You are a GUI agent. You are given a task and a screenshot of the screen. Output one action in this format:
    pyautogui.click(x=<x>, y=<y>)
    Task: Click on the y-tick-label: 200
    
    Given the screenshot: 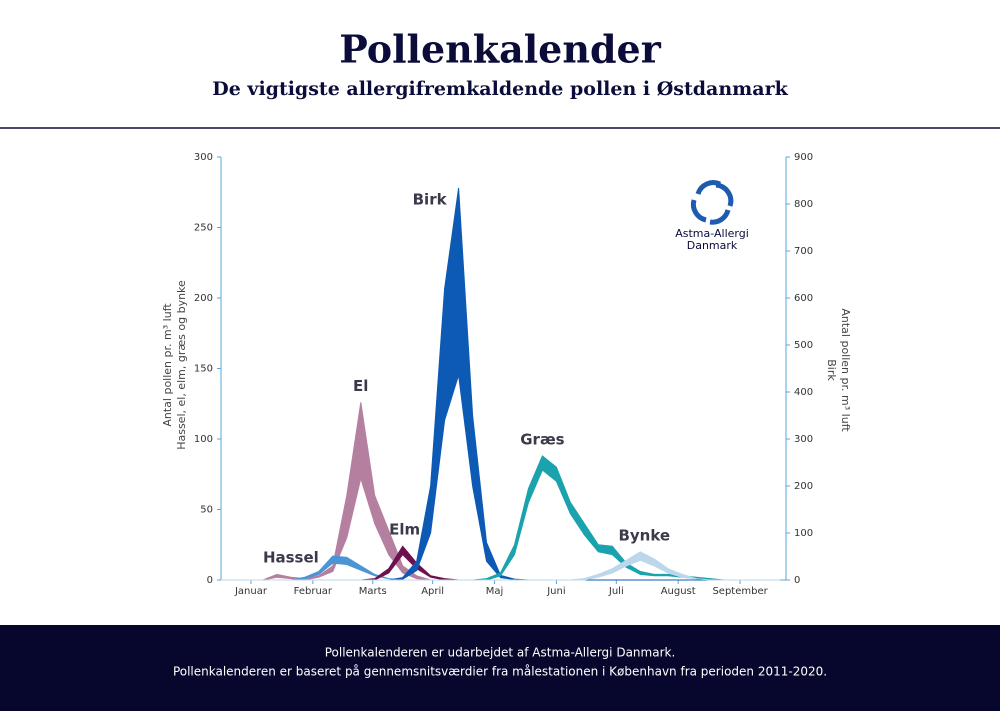 What is the action you would take?
    pyautogui.click(x=203, y=298)
    